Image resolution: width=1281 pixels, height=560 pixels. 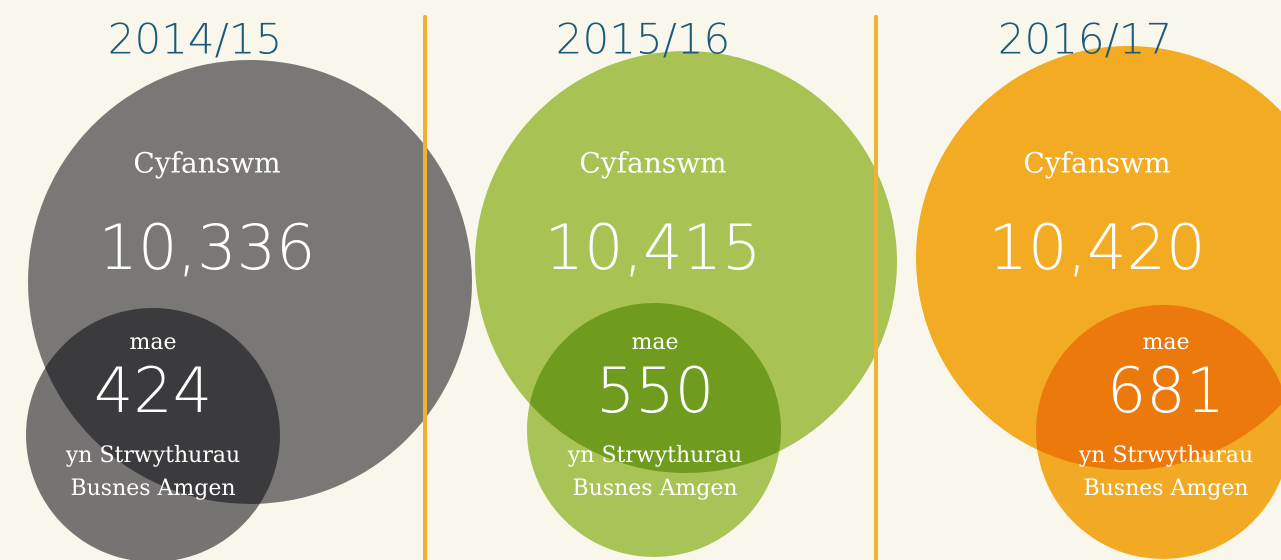 I want to click on sub-value: 550, so click(x=655, y=390).